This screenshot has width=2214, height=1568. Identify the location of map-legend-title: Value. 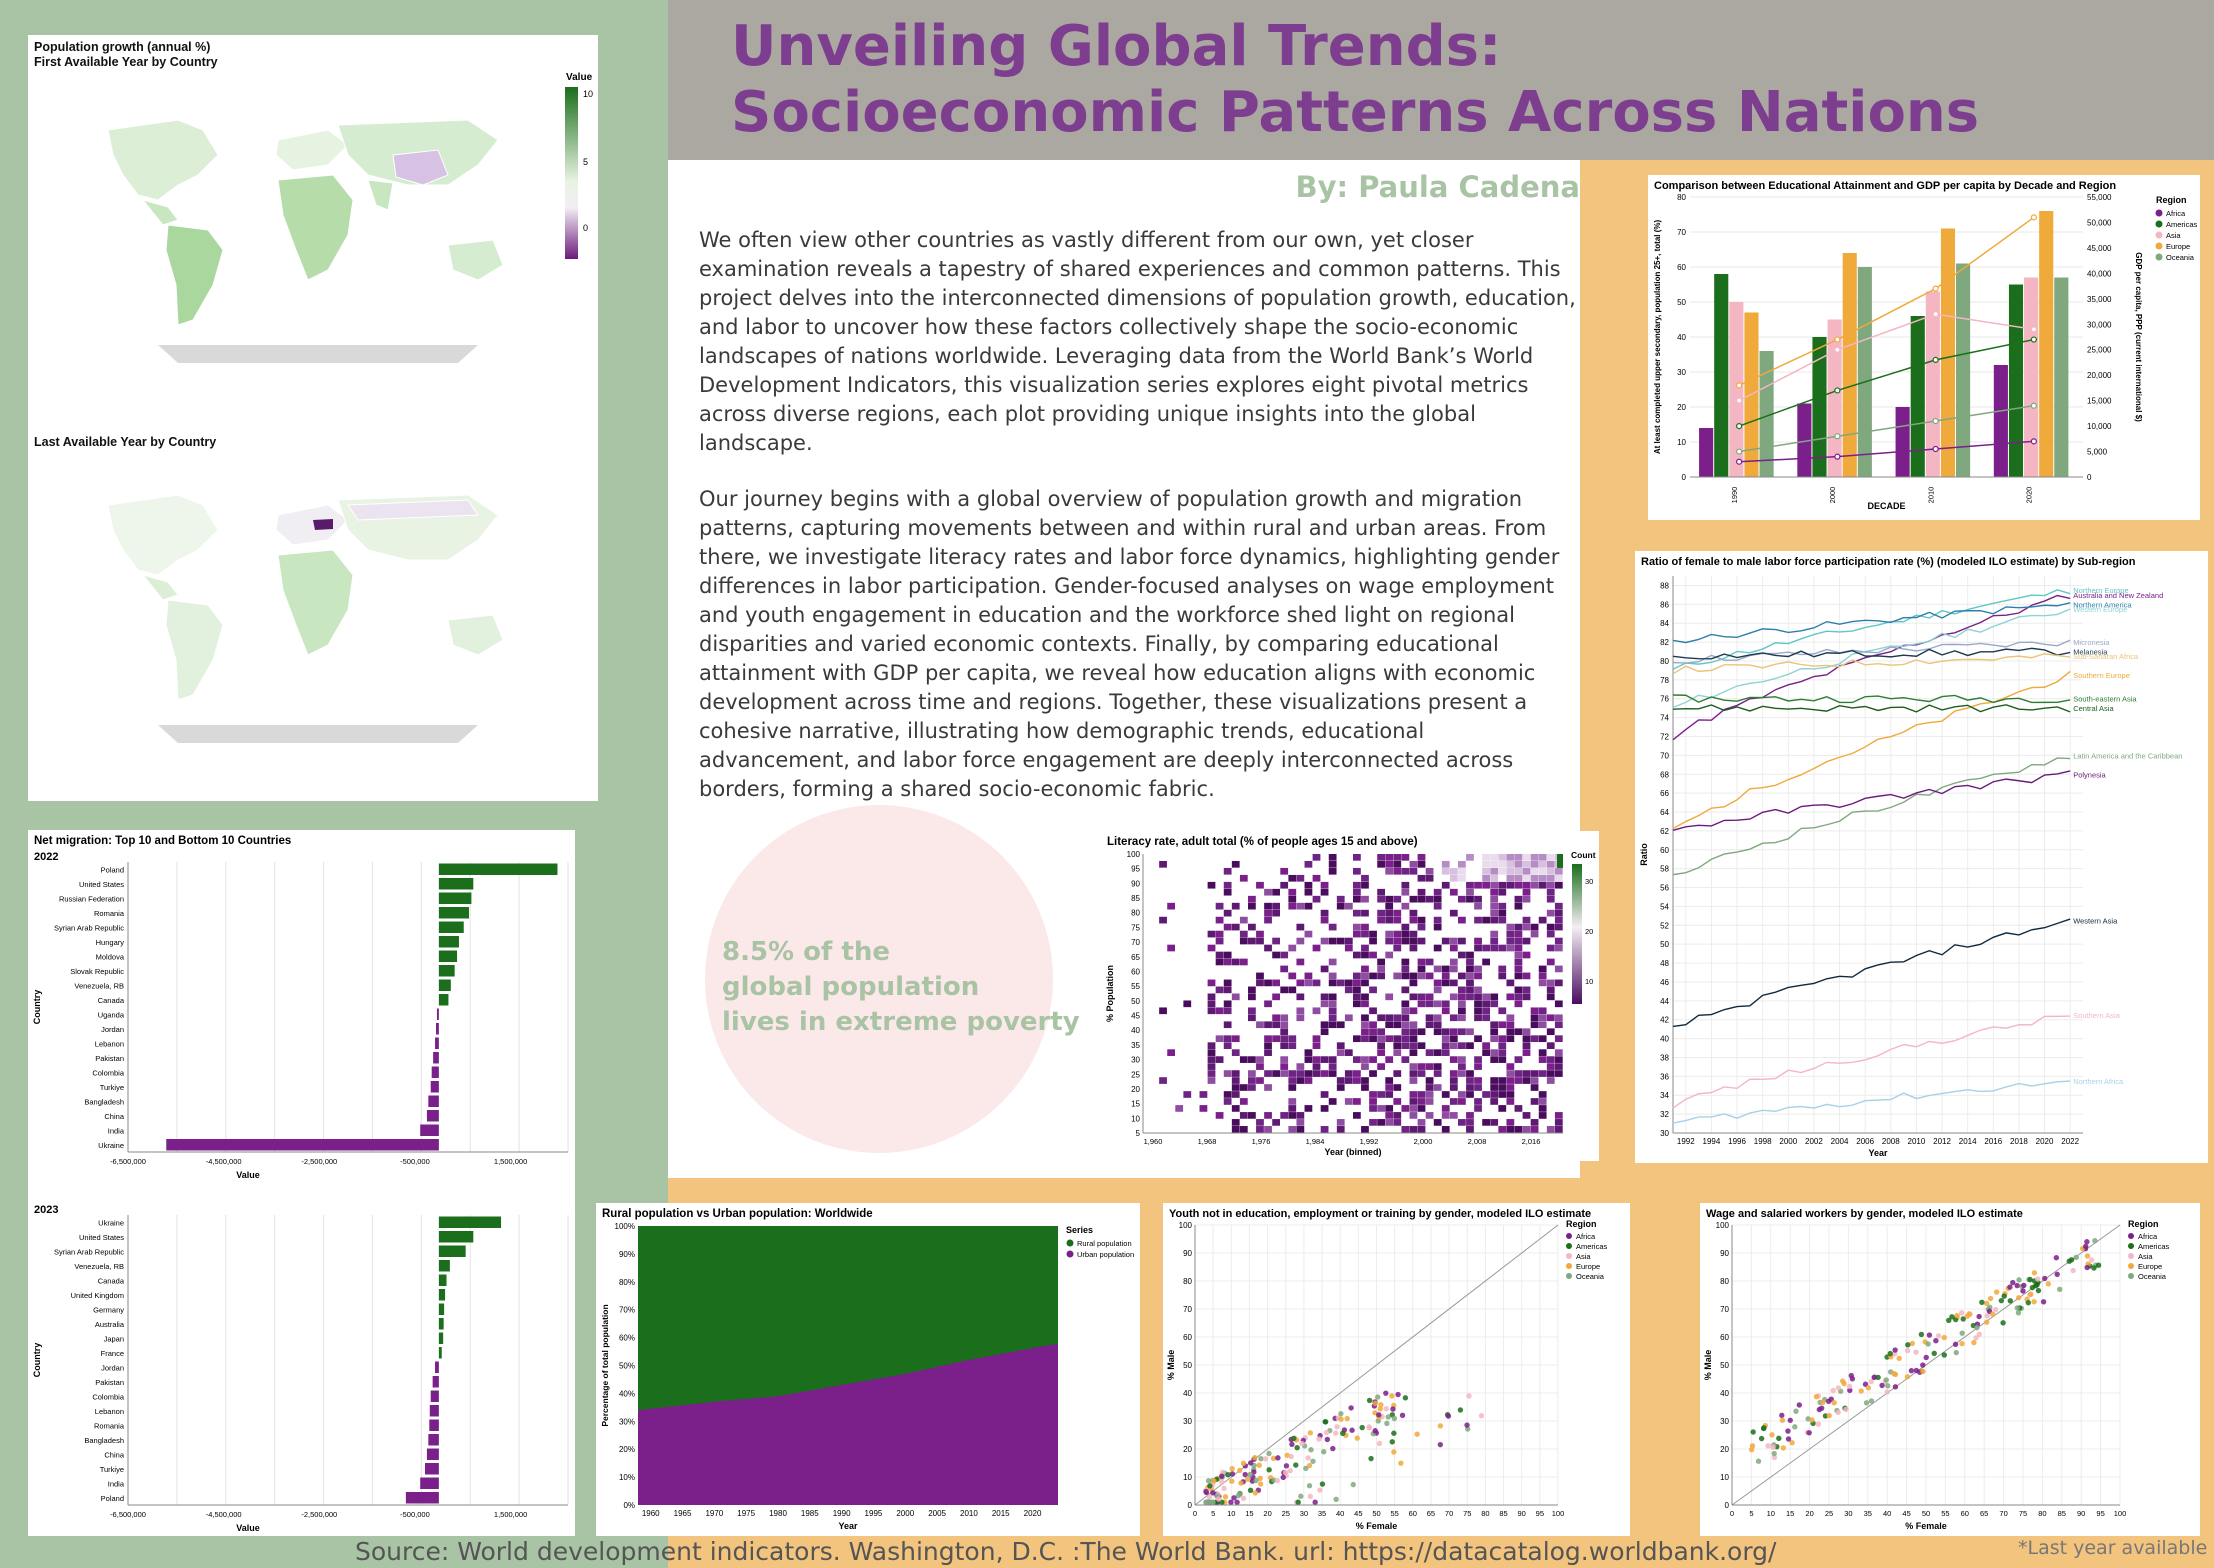
(579, 77).